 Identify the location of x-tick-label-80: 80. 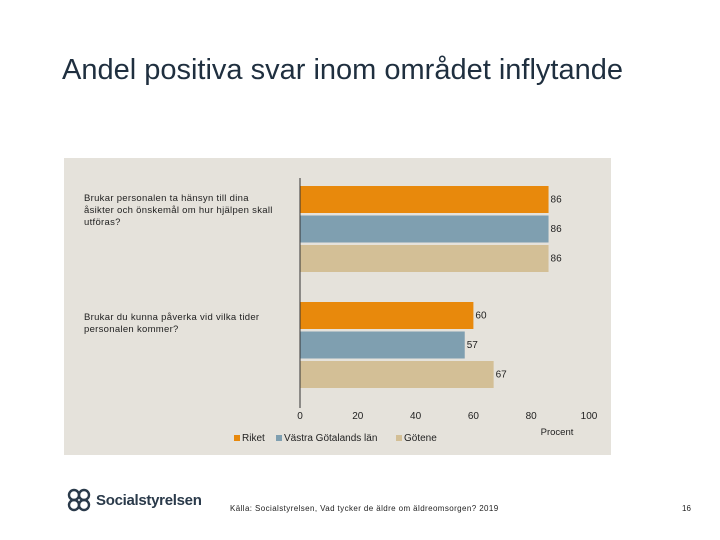
(532, 416).